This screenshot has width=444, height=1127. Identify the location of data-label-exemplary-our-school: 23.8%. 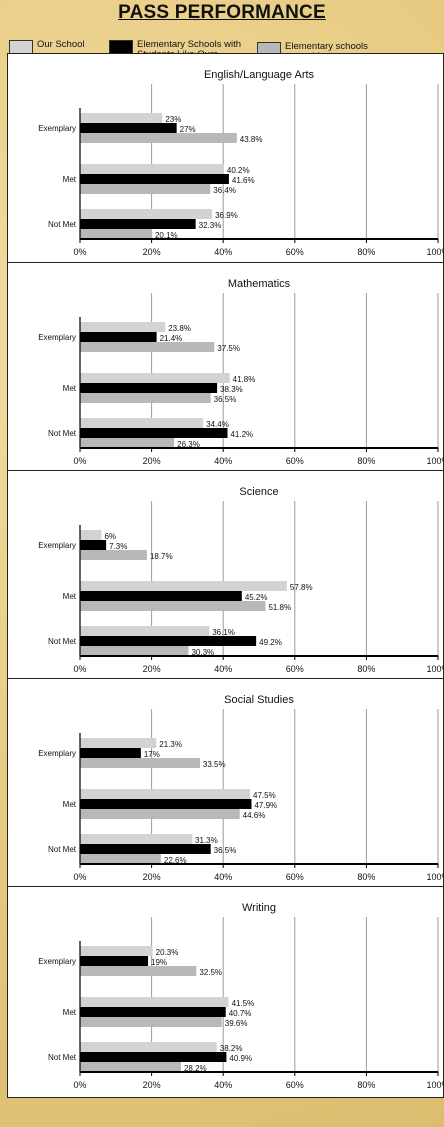
(179, 328).